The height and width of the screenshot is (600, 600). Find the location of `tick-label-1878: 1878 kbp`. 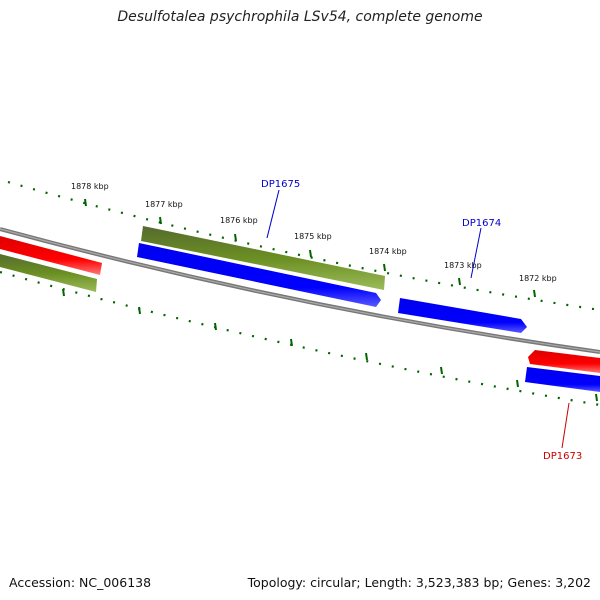

tick-label-1878: 1878 kbp is located at coordinates (90, 186).